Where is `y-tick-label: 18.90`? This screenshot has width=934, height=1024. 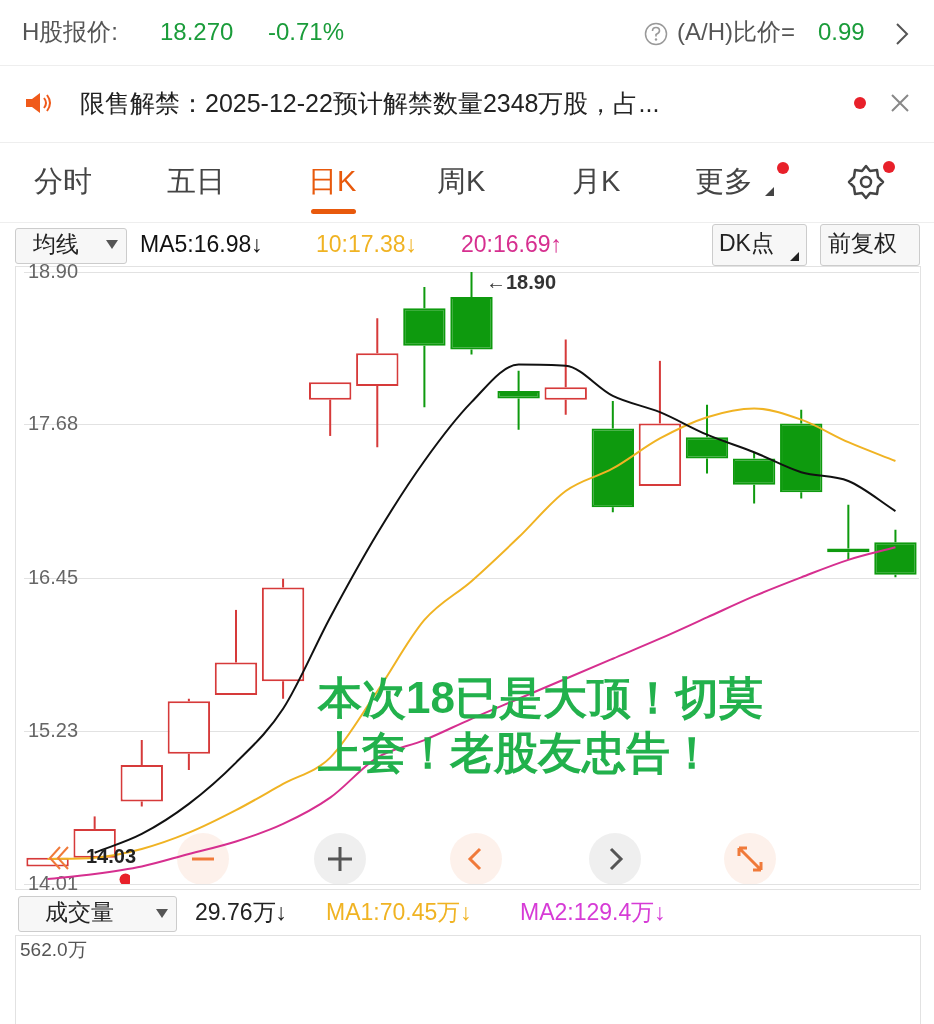
y-tick-label: 18.90 is located at coordinates (53, 270).